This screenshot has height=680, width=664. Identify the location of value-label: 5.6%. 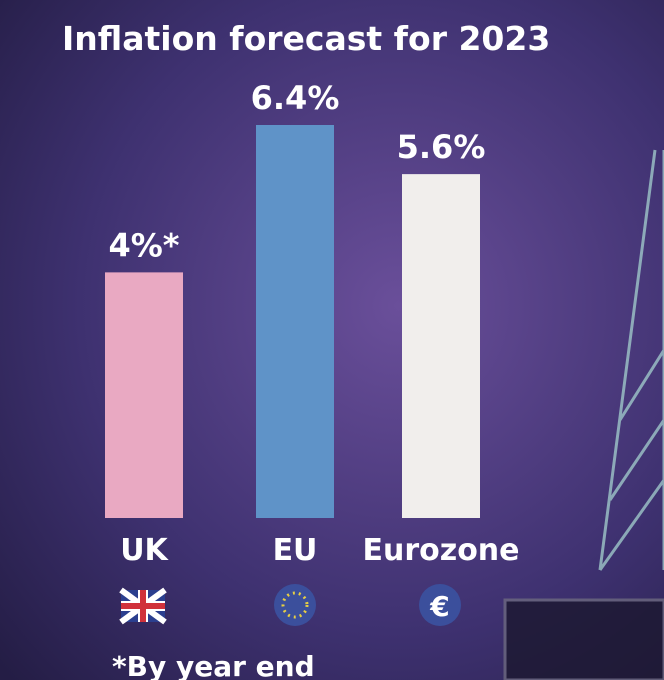
(441, 147).